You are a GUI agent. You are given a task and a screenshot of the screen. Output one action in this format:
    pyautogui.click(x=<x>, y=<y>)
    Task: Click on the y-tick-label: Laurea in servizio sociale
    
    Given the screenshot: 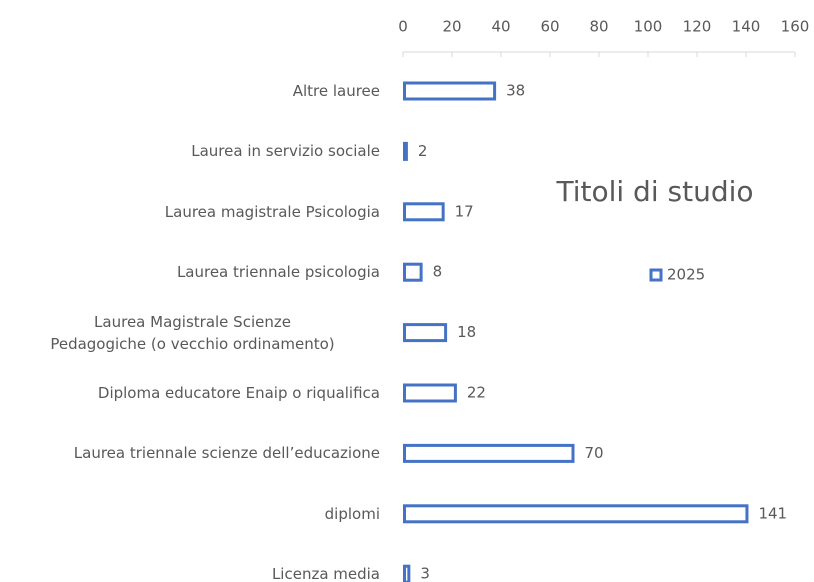 What is the action you would take?
    pyautogui.click(x=285, y=151)
    